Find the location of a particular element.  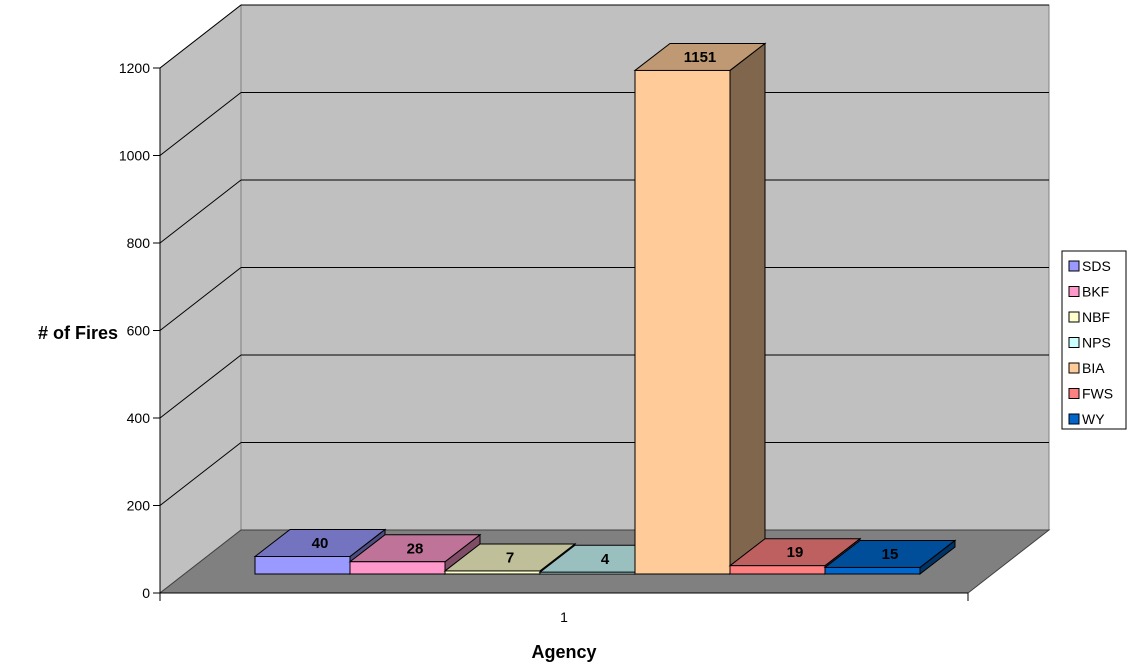

legend-swatch-fws is located at coordinates (1074, 393).